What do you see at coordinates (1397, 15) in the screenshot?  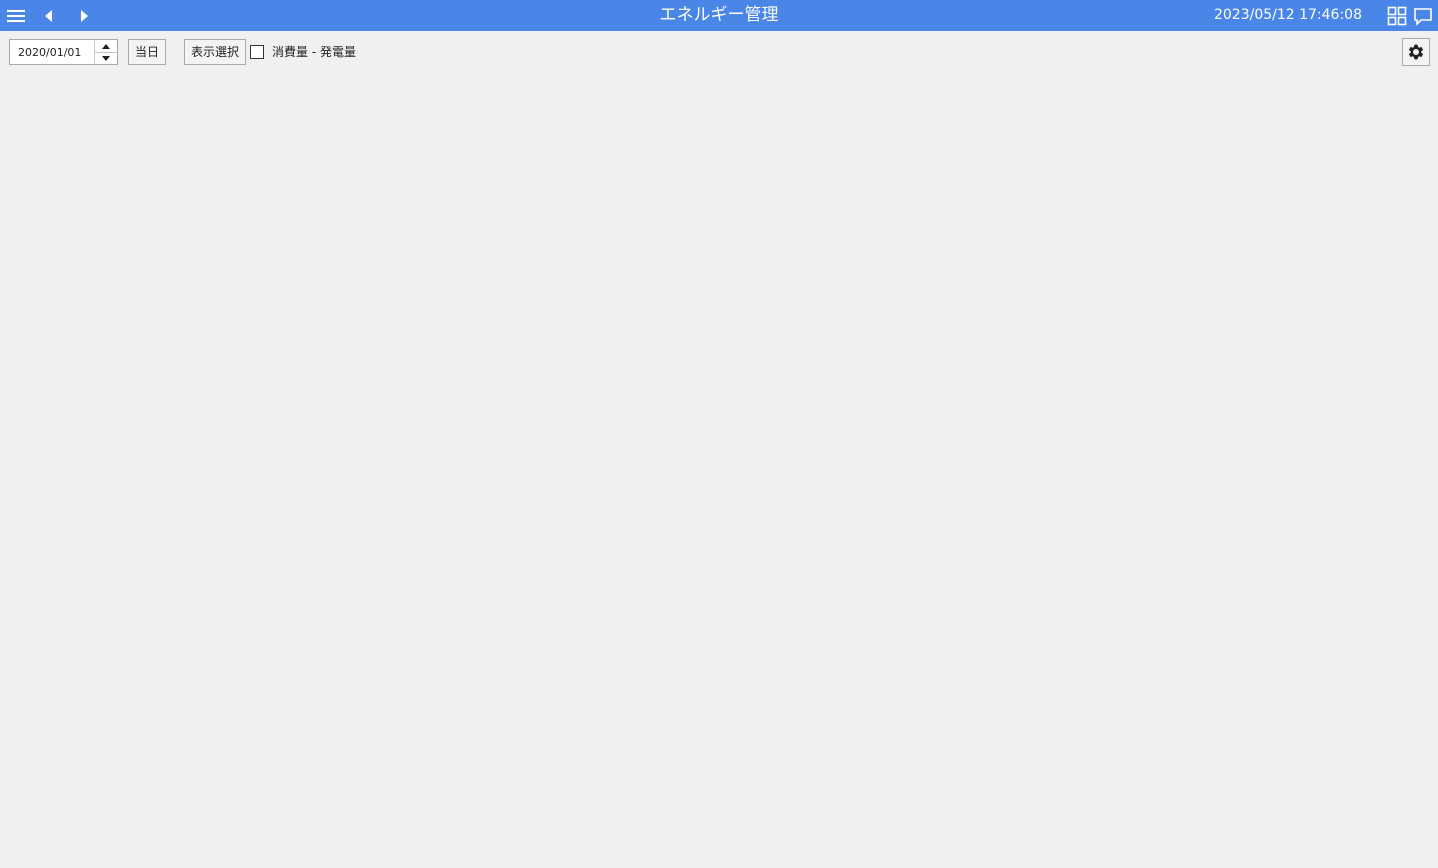 I see `grid-view-icon` at bounding box center [1397, 15].